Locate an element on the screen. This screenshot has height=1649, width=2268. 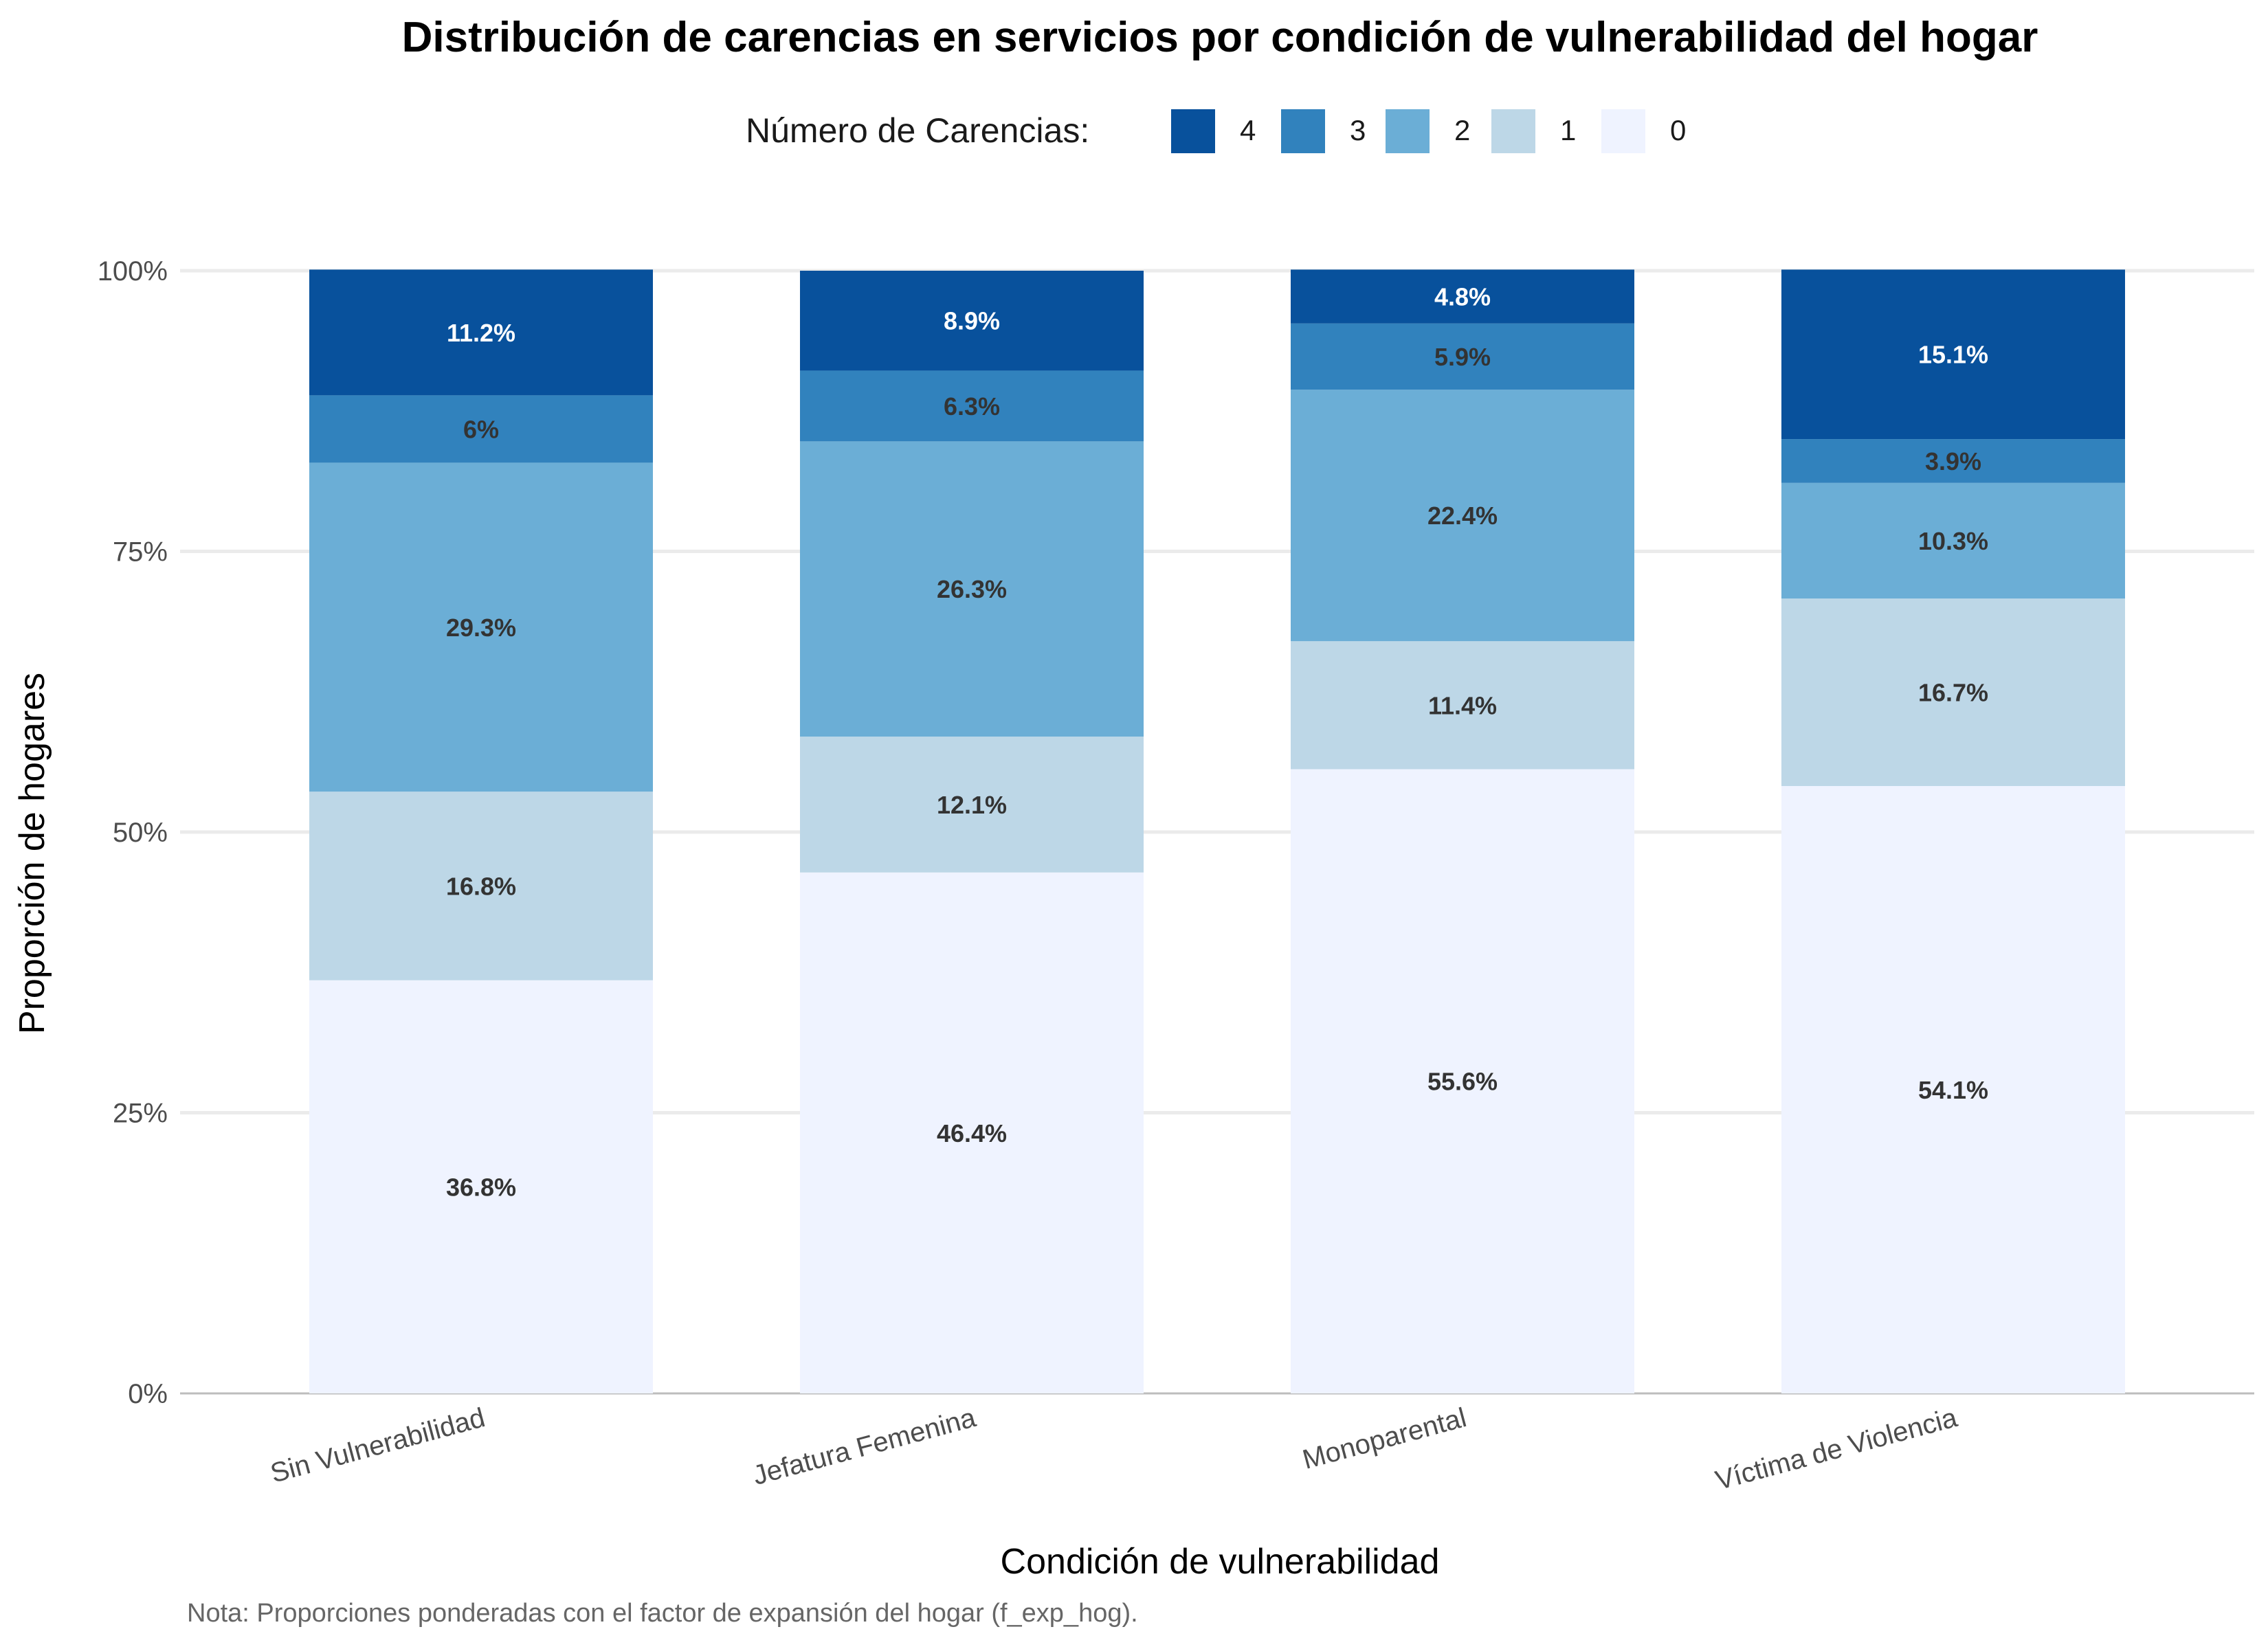
x-tick-label: Sin Vulnerabilidad is located at coordinates (377, 1445).